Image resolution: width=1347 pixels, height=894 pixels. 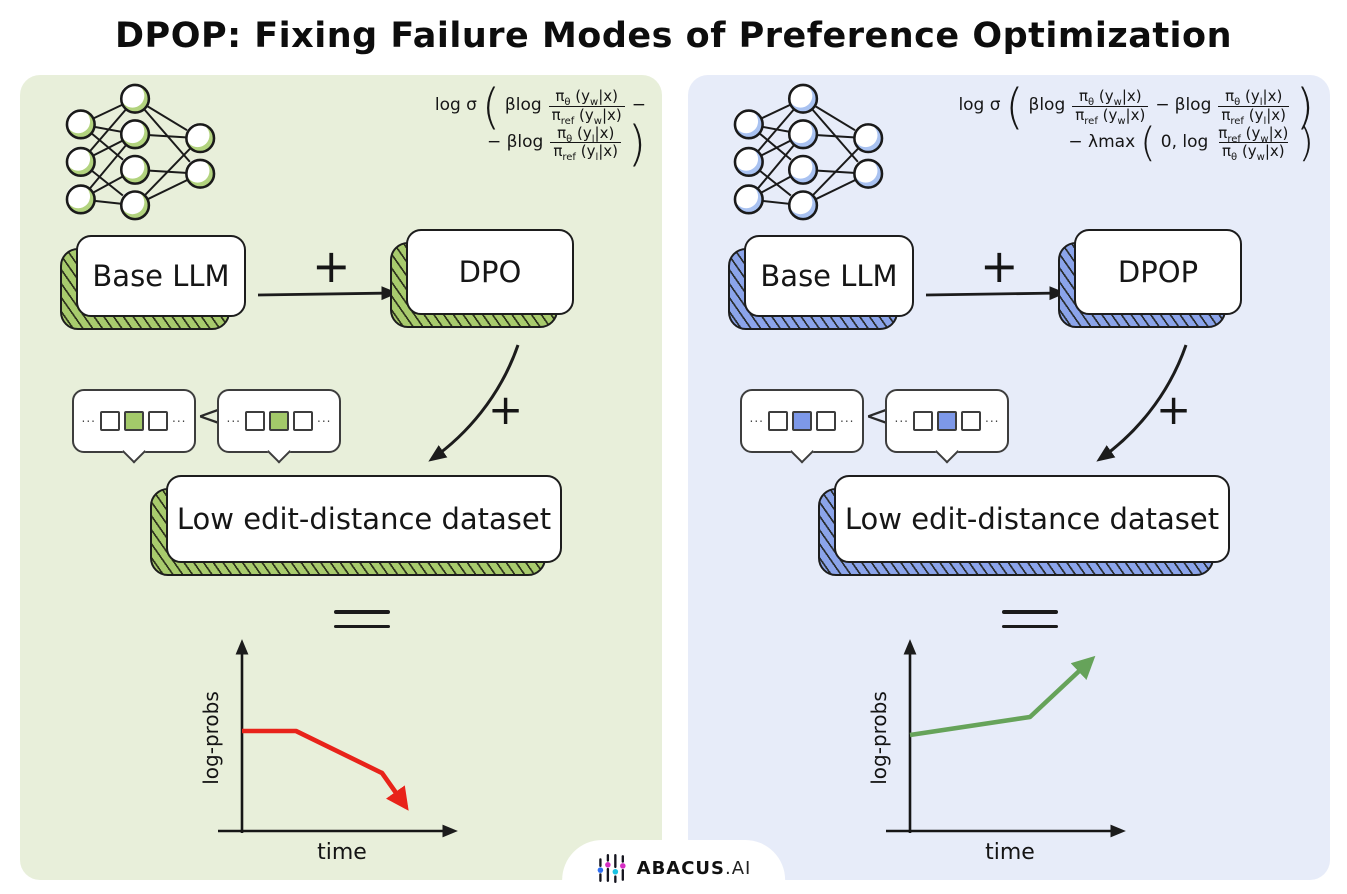 I want to click on abacus-icon, so click(x=611, y=869).